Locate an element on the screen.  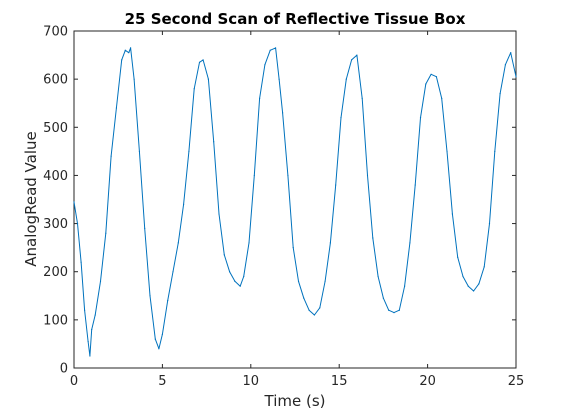
x-tick-label: 20 is located at coordinates (427, 381).